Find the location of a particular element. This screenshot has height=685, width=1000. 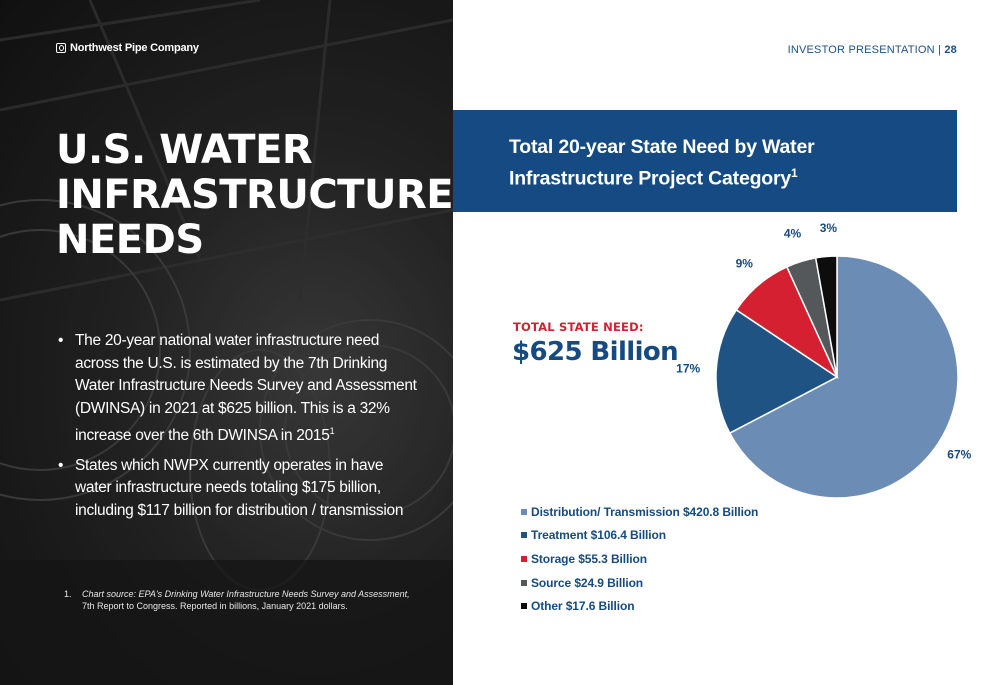

total-need-value: $625 Billion is located at coordinates (595, 352).